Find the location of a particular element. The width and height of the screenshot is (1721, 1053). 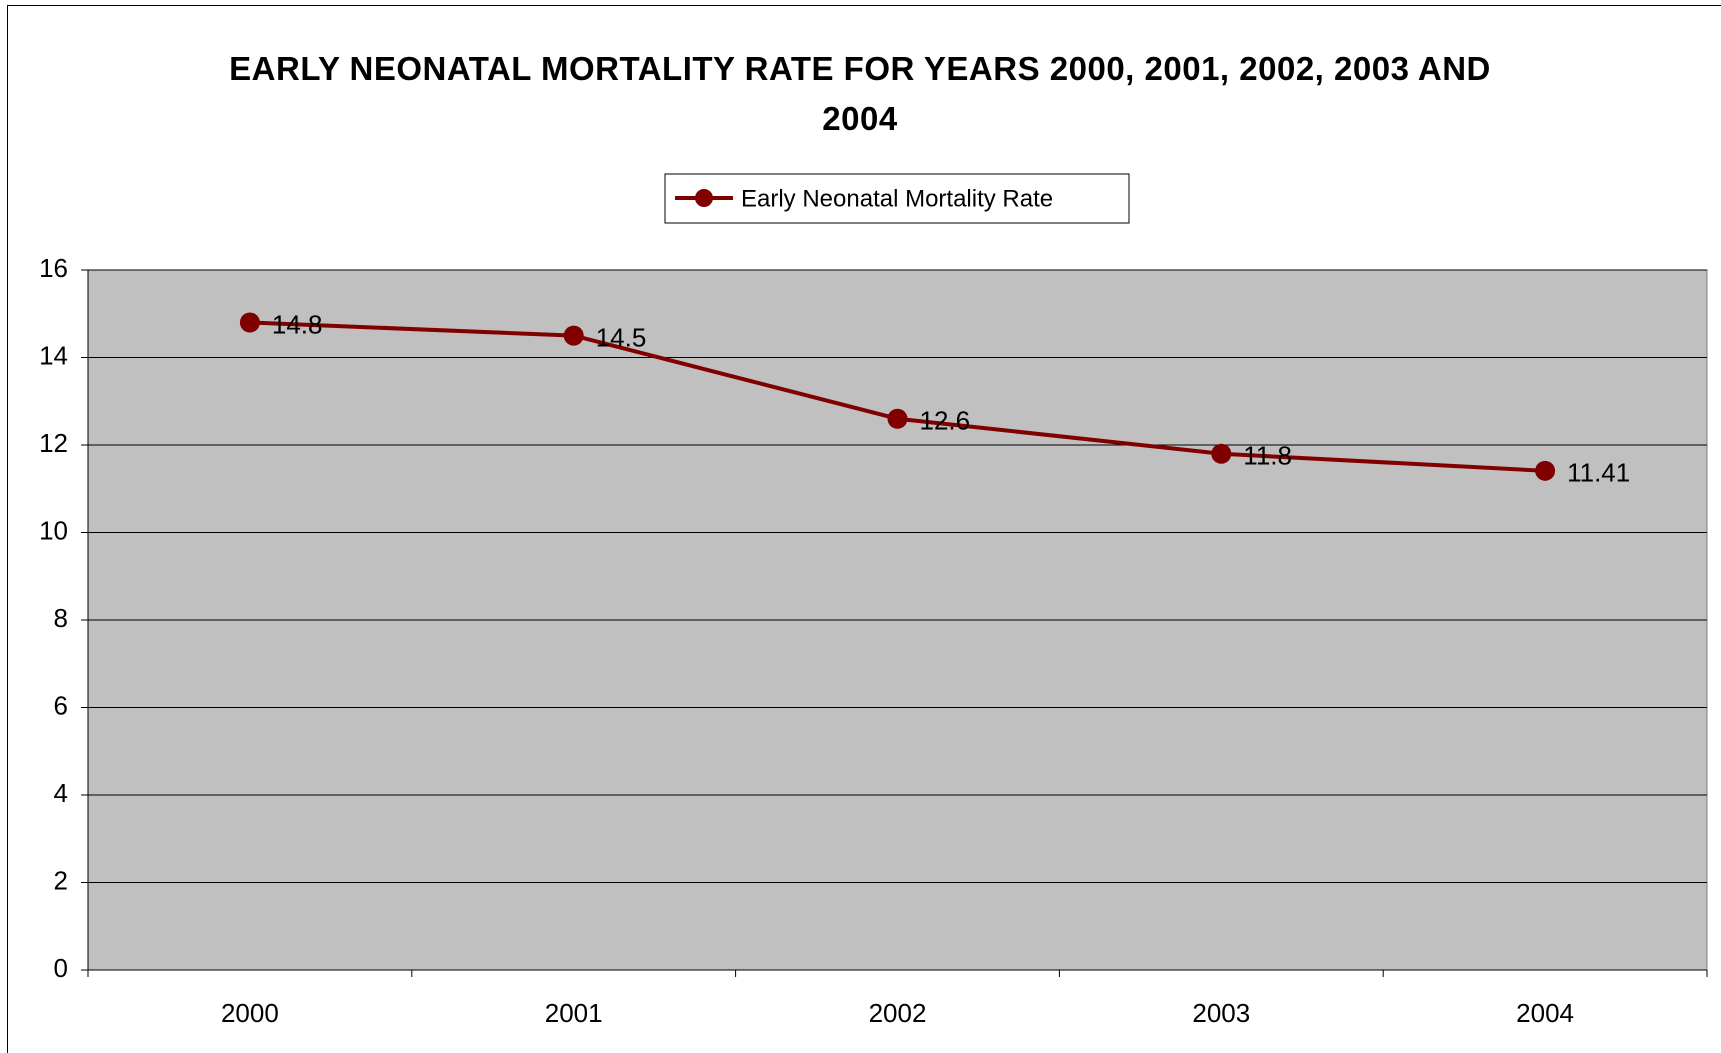

legend-marker is located at coordinates (704, 198).